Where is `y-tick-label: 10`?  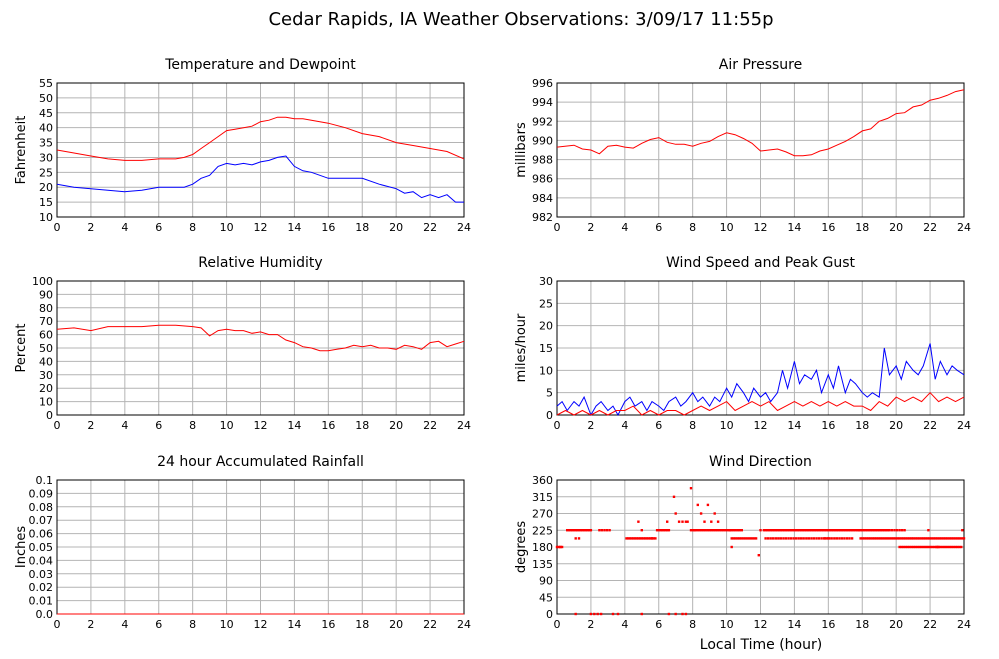
y-tick-label: 10 is located at coordinates (46, 217).